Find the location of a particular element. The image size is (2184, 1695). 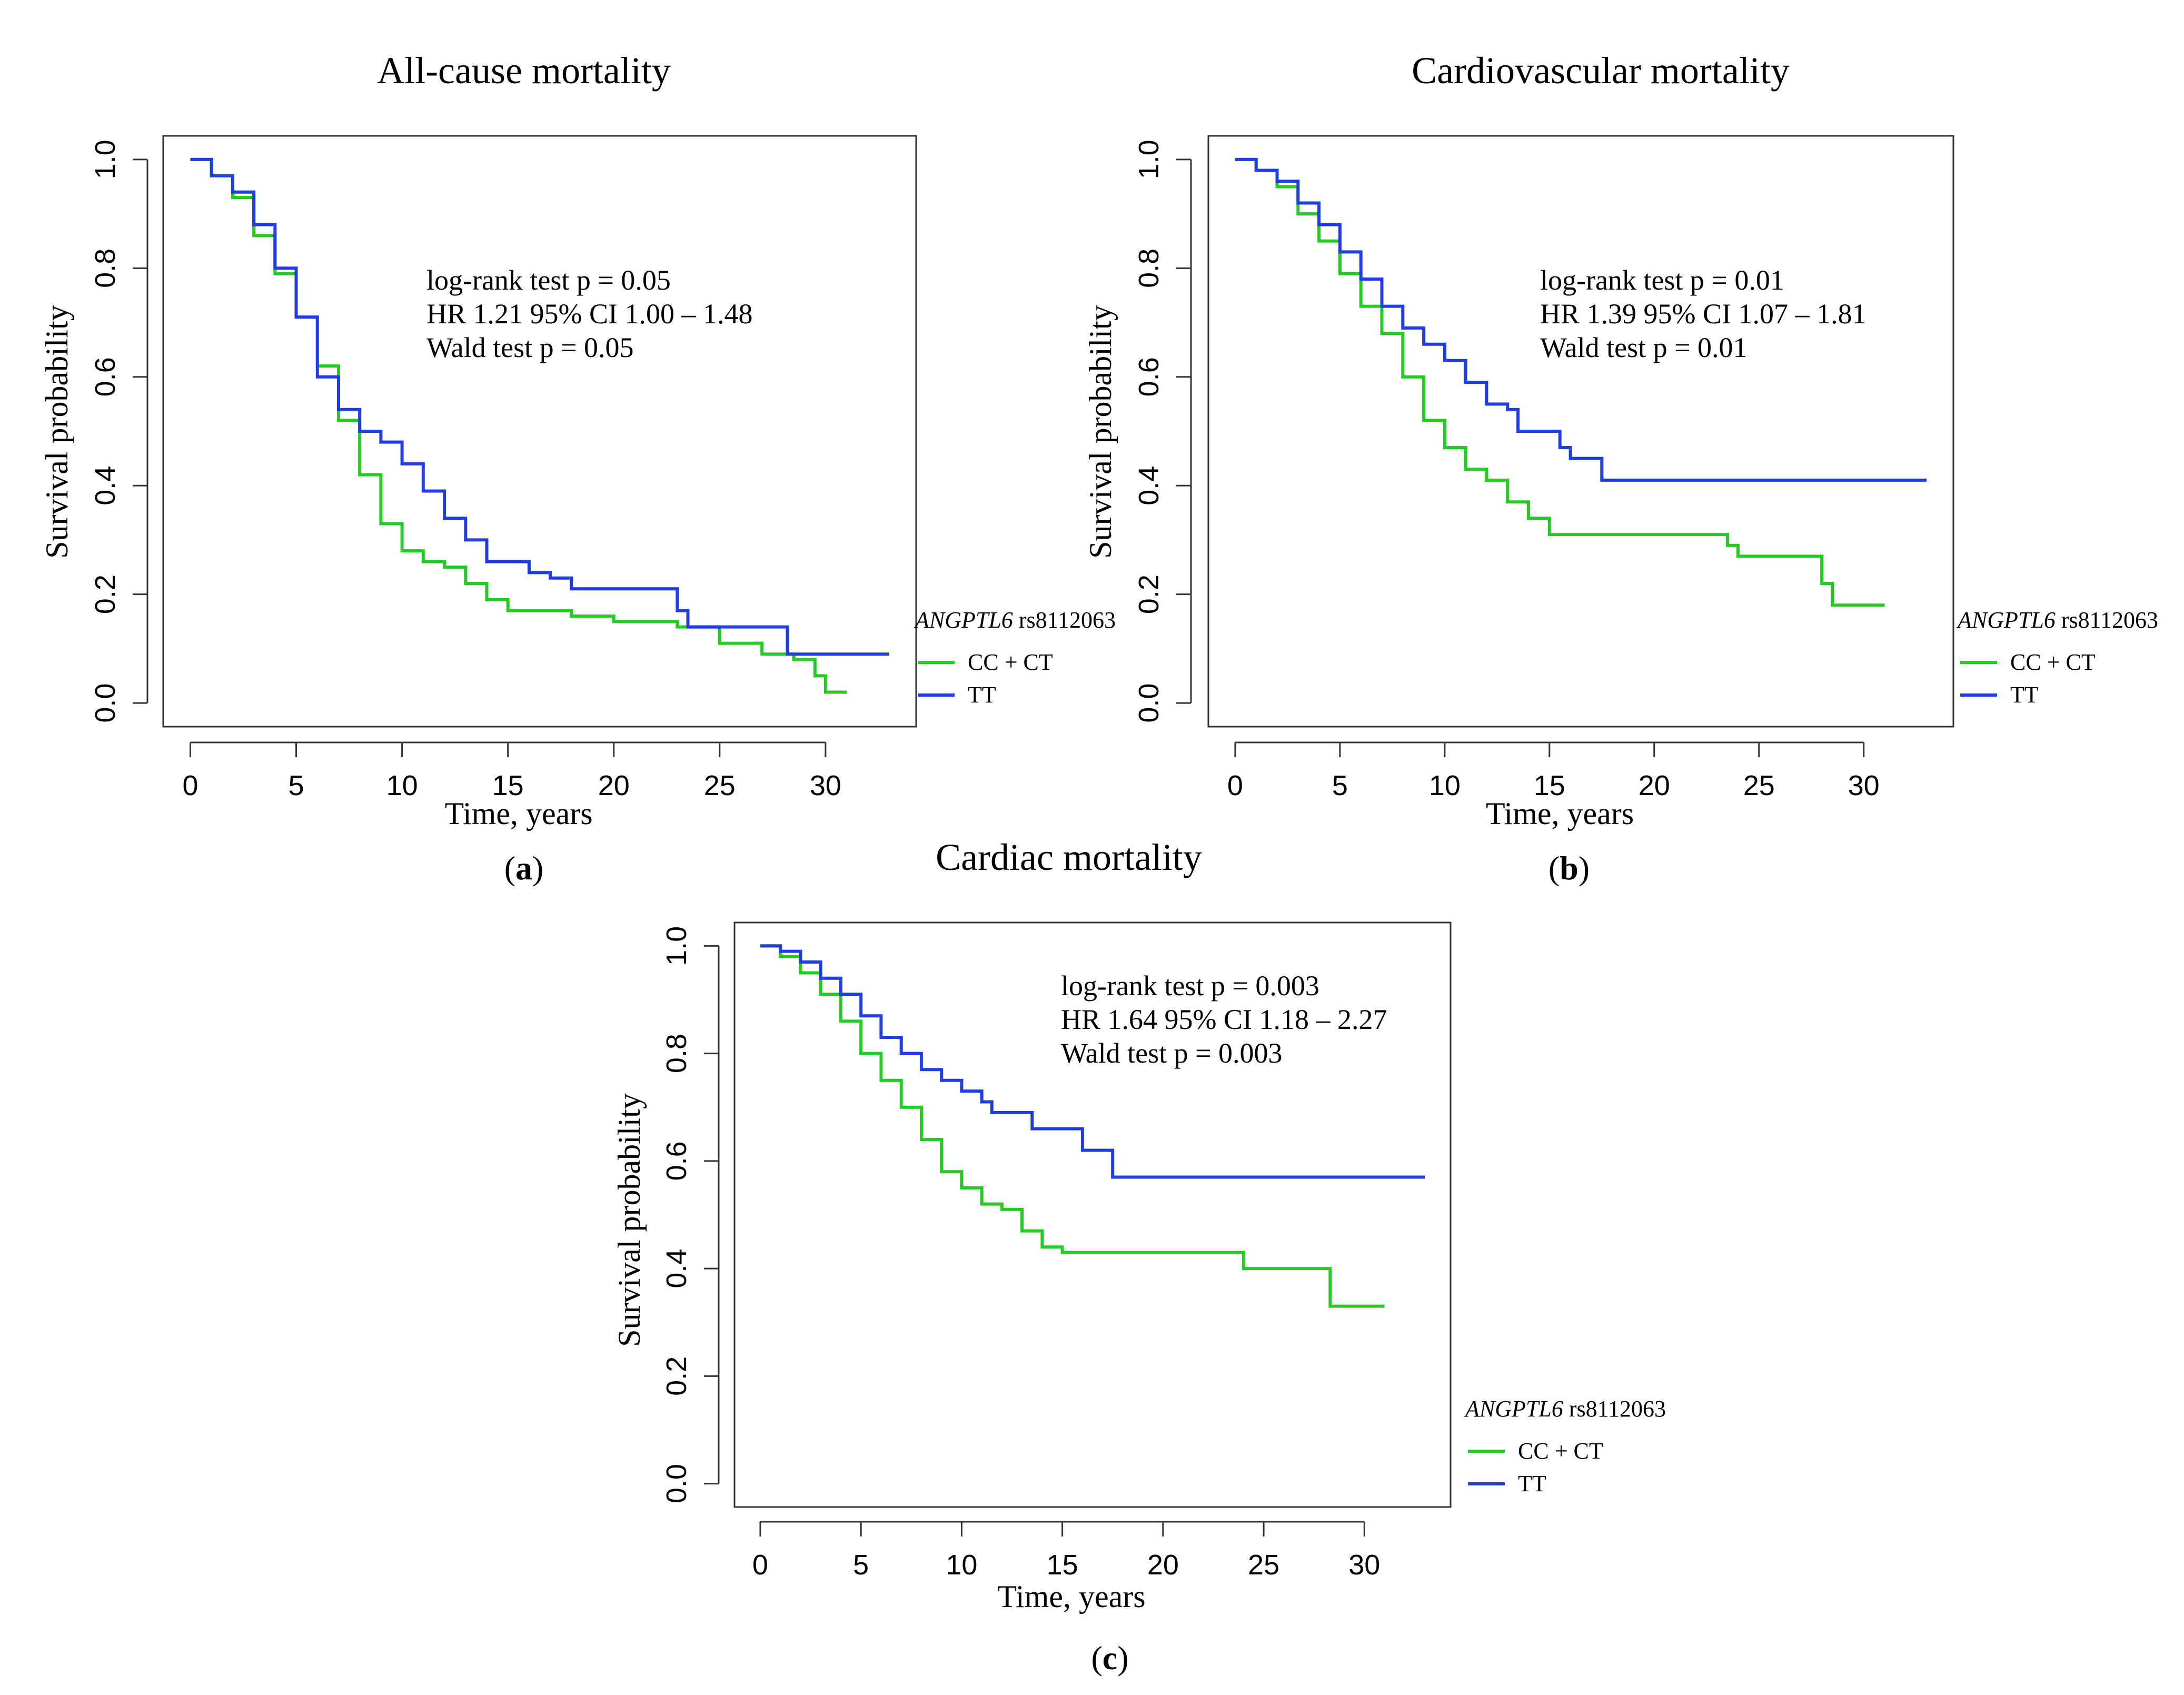

annotation-line: Wald test p = 0.01 is located at coordinates (1644, 347).